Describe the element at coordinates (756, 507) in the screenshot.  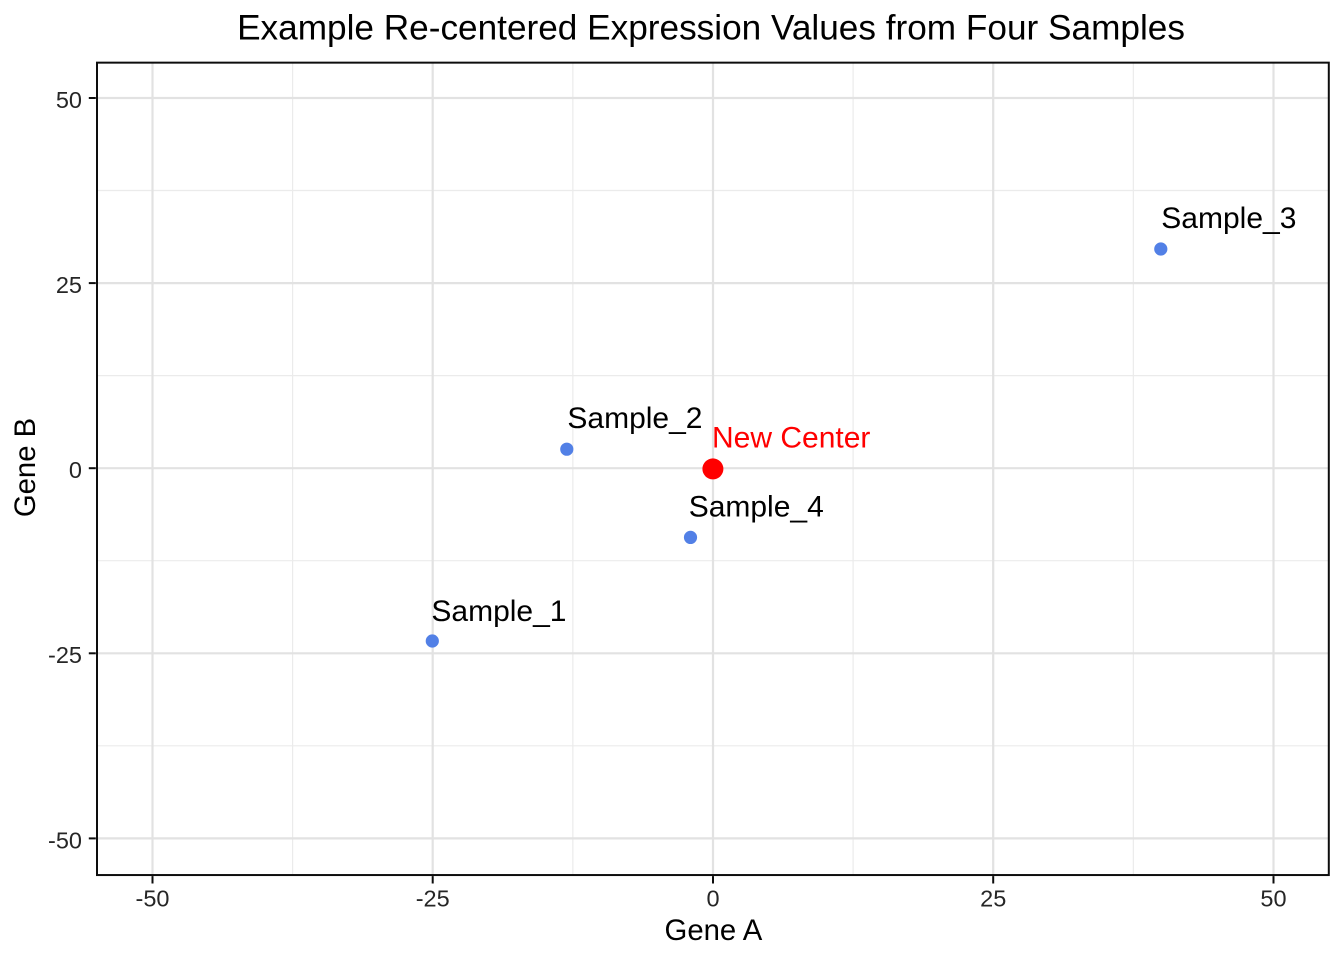
I see `svg-text: Sample_4` at that location.